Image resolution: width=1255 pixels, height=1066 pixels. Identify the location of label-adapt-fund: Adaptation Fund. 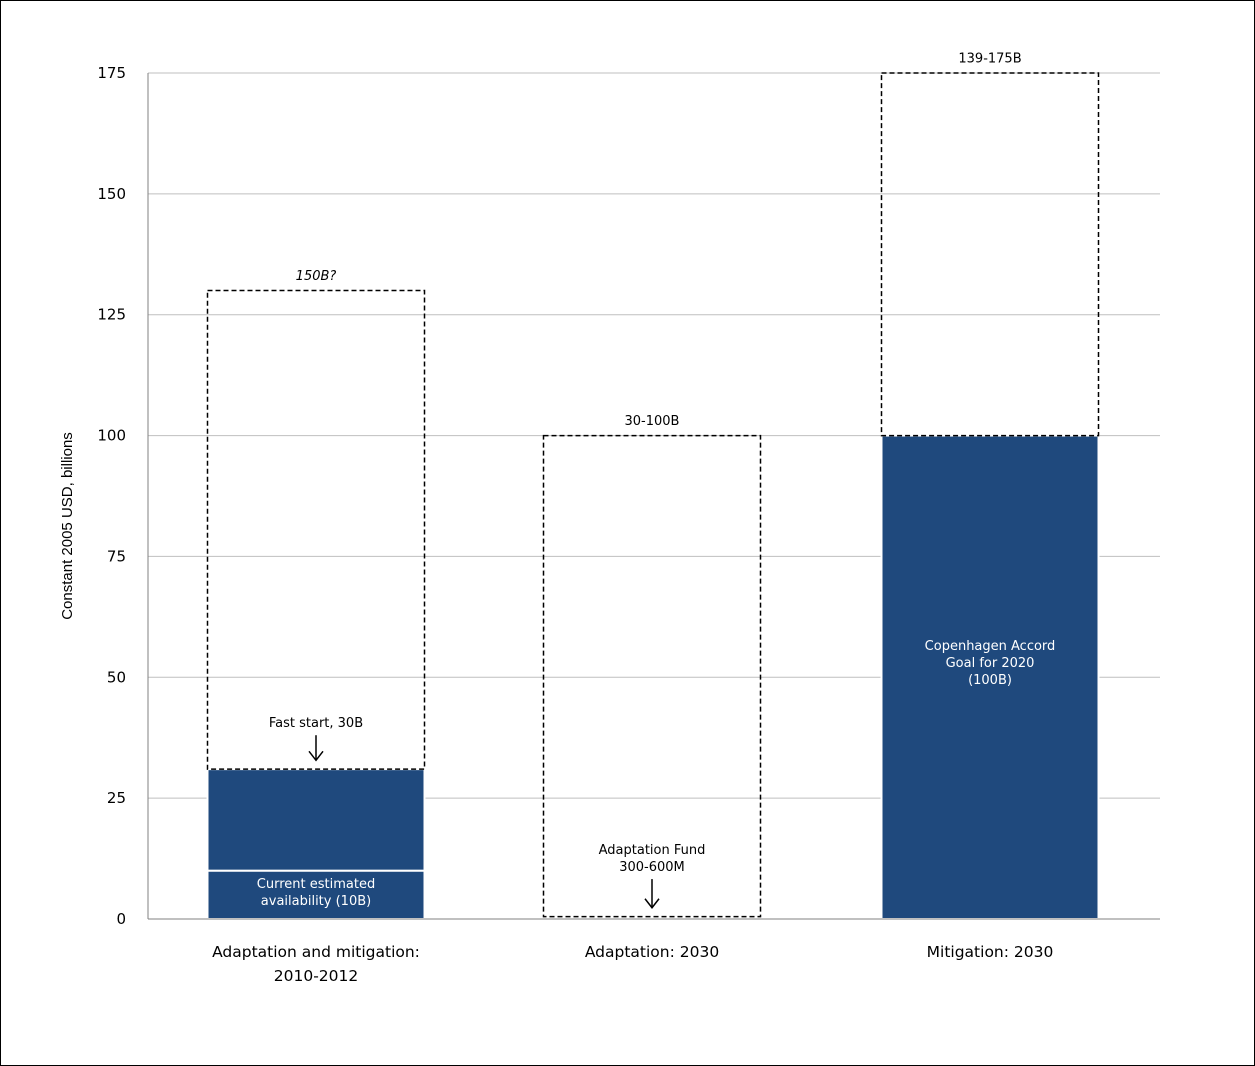
(652, 850).